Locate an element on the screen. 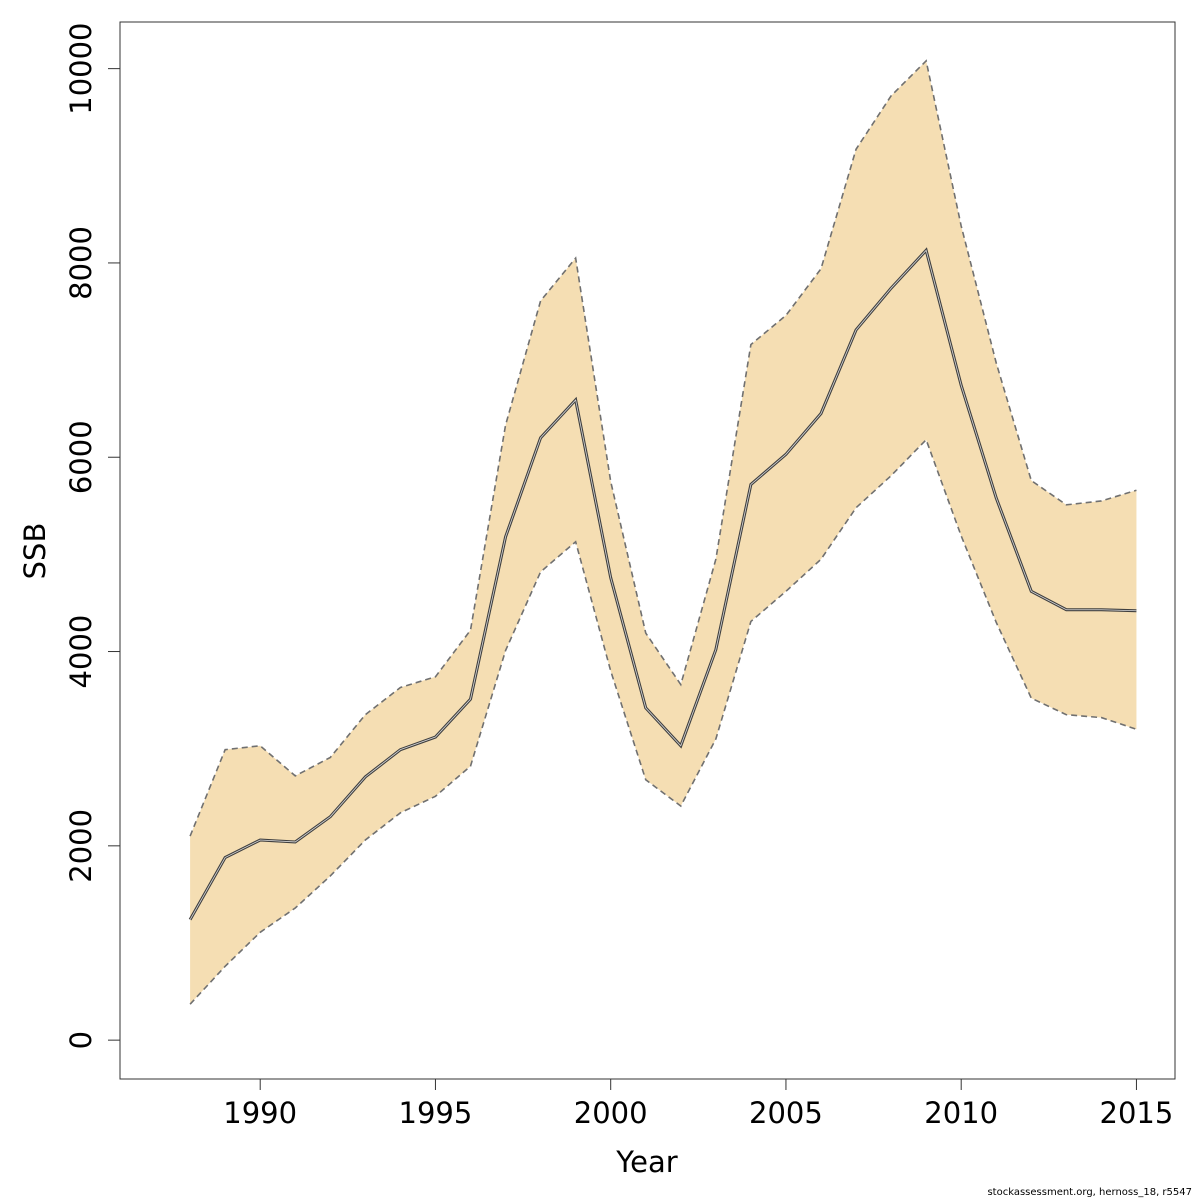 Image resolution: width=1200 pixels, height=1200 pixels. x-axis-label: Year is located at coordinates (646, 1162).